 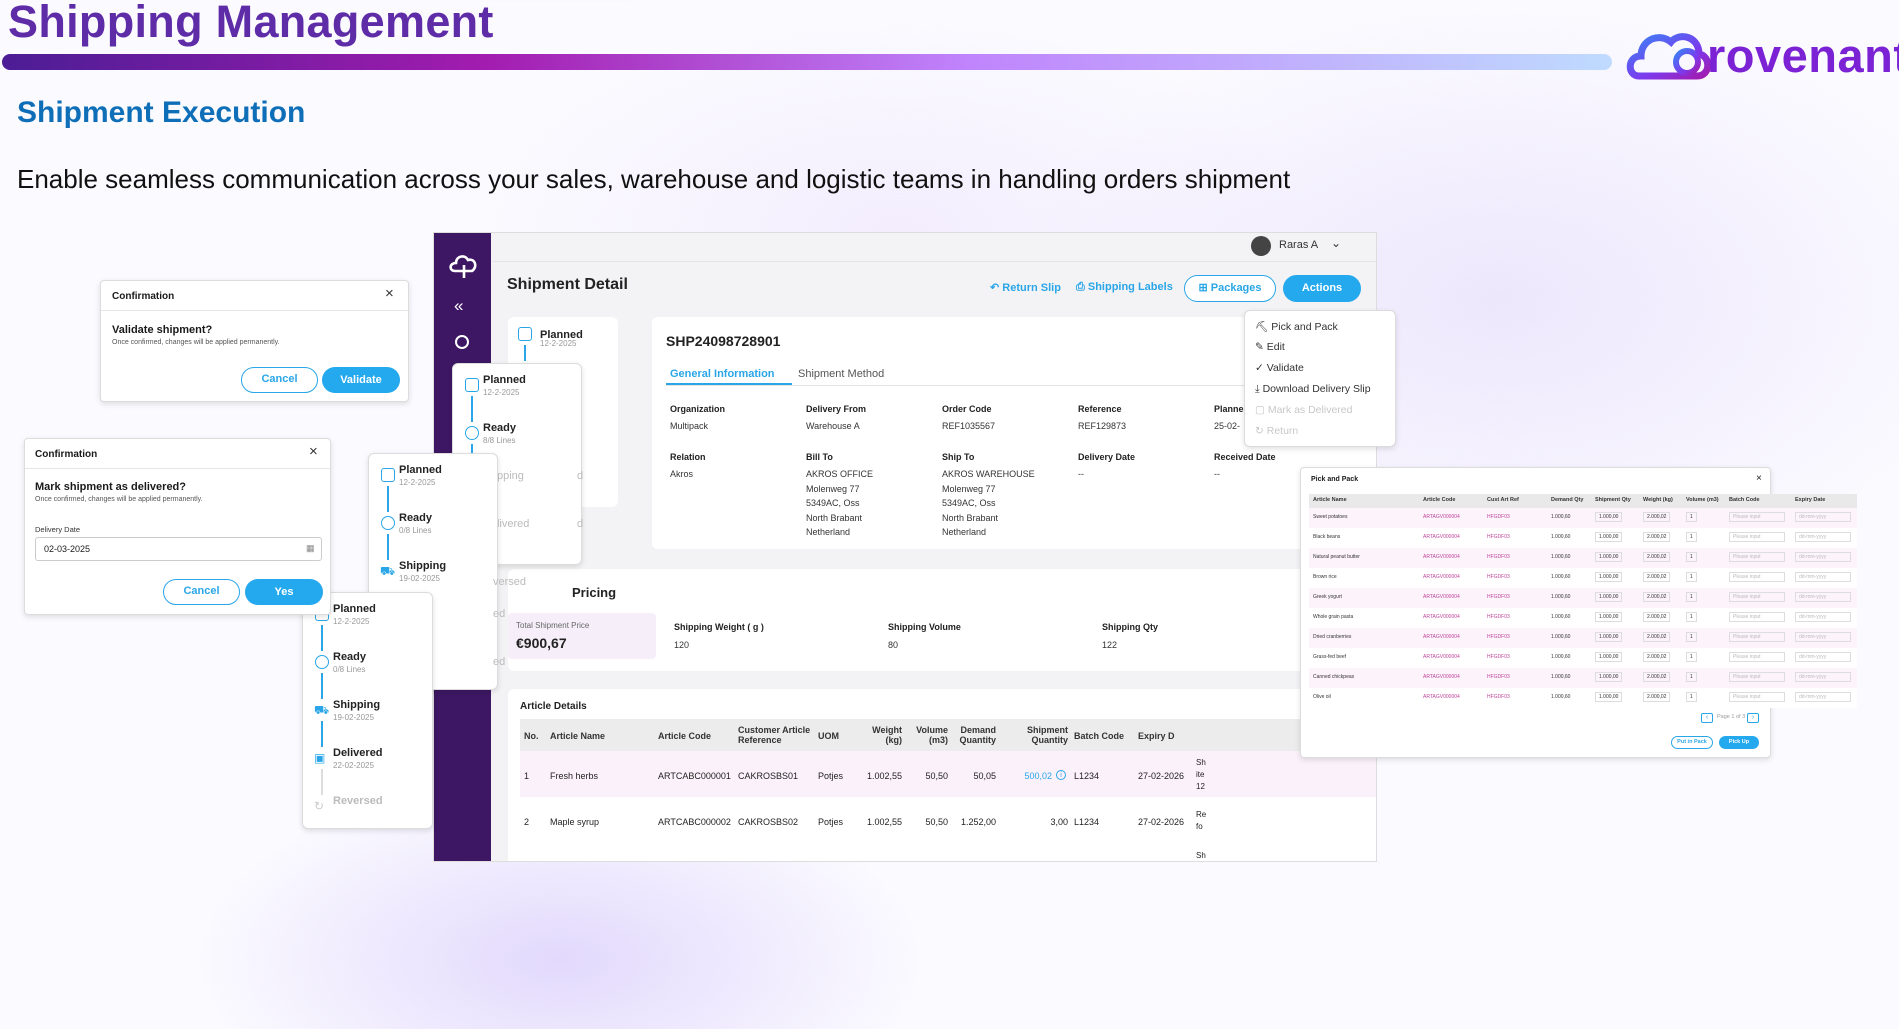 What do you see at coordinates (722, 374) in the screenshot?
I see `tab-general-information: General Information` at bounding box center [722, 374].